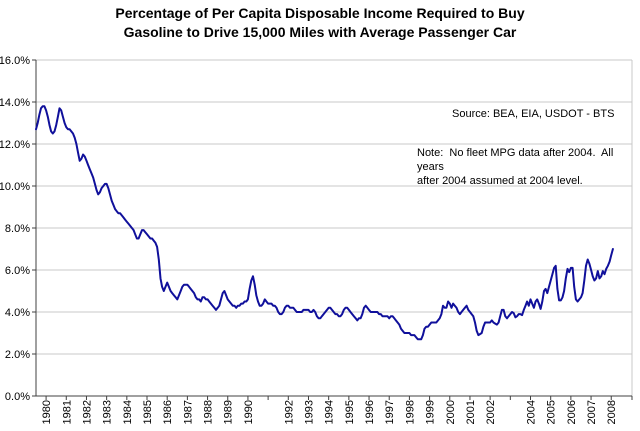 The height and width of the screenshot is (431, 640). I want to click on x-tick-label: 1985, so click(148, 412).